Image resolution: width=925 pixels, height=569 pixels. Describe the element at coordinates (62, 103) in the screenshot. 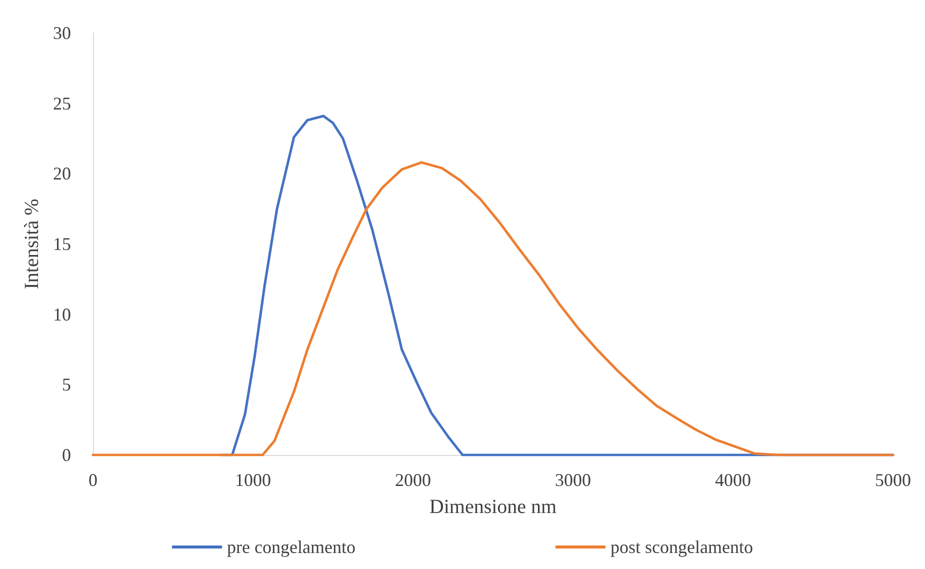

I see `y-tick-label: 25` at that location.